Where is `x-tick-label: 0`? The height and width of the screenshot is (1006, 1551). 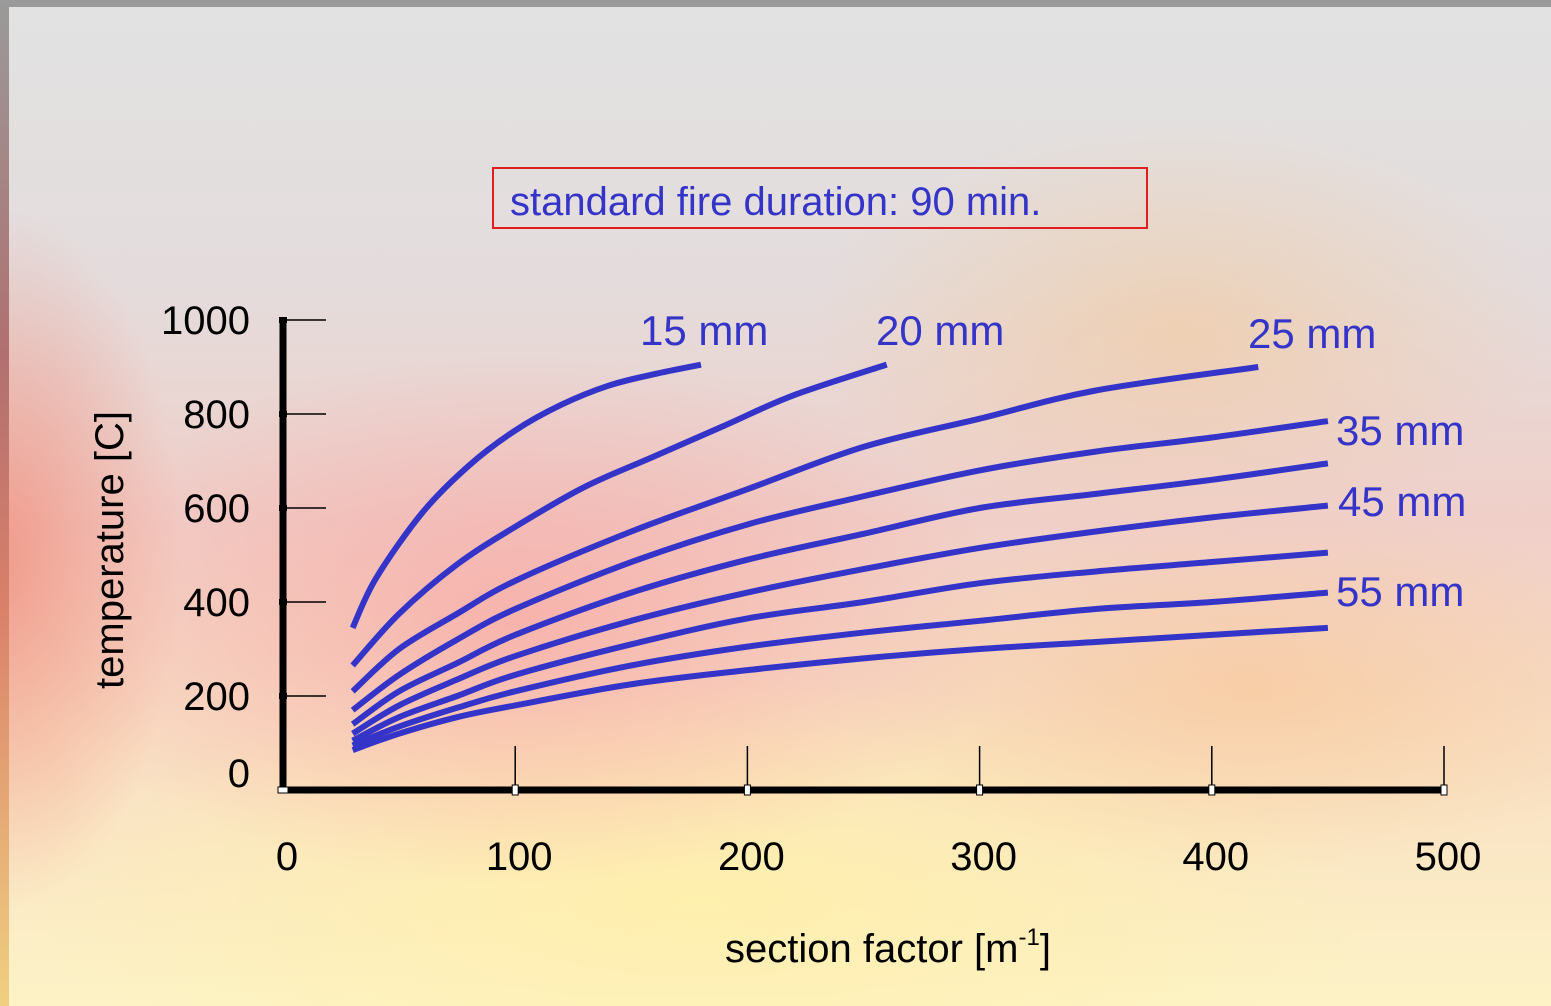 x-tick-label: 0 is located at coordinates (287, 857).